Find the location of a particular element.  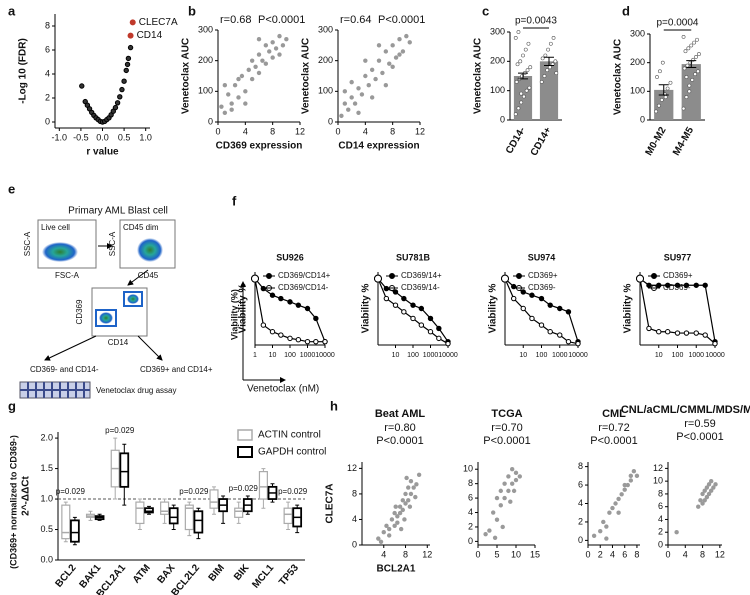

y-tick-label: 200 is located at coordinates (205, 60).